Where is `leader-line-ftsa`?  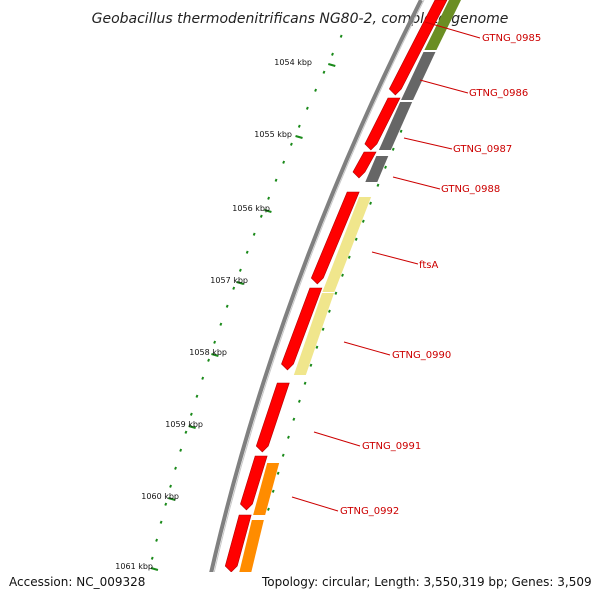 leader-line-ftsa is located at coordinates (395, 258).